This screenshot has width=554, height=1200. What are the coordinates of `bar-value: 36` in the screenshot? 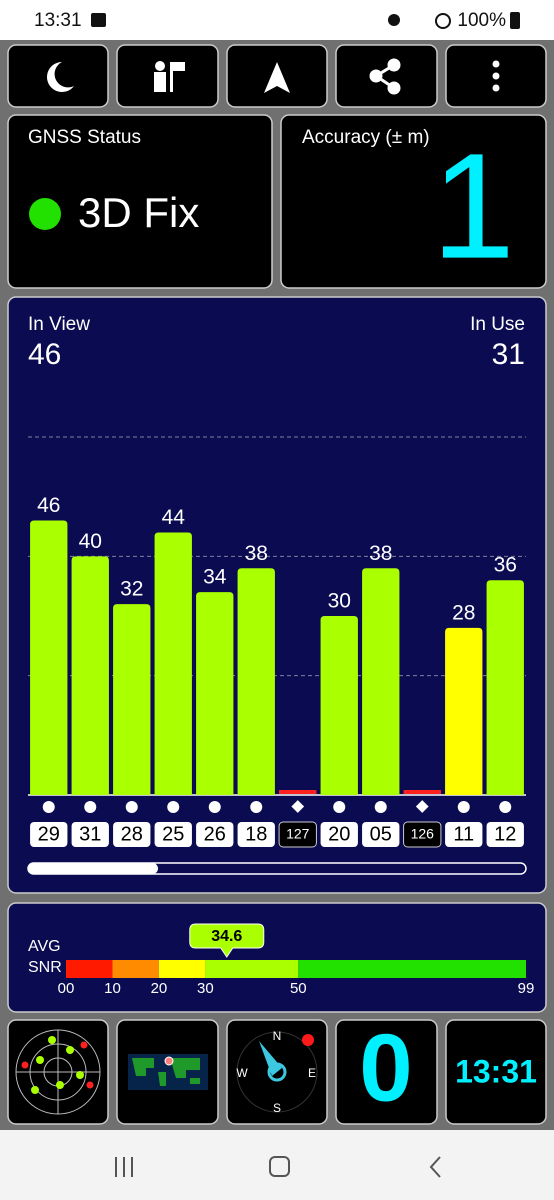 It's located at (505, 565).